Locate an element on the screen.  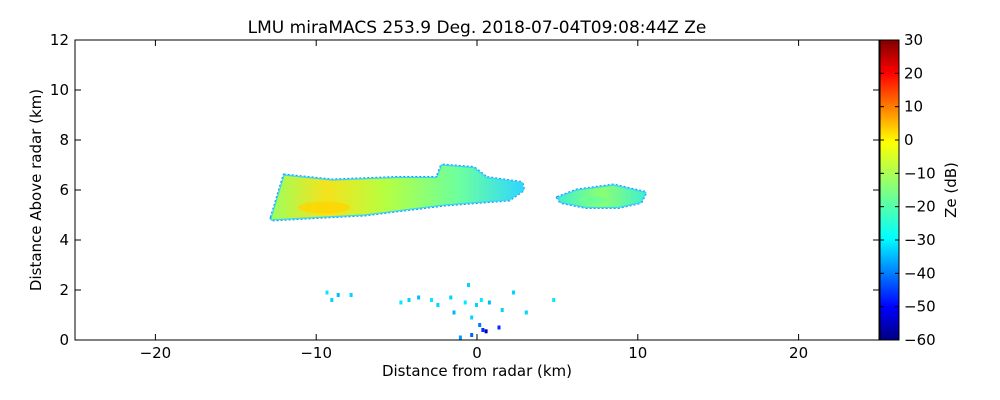
y-tick-label: 6 is located at coordinates (64, 190).